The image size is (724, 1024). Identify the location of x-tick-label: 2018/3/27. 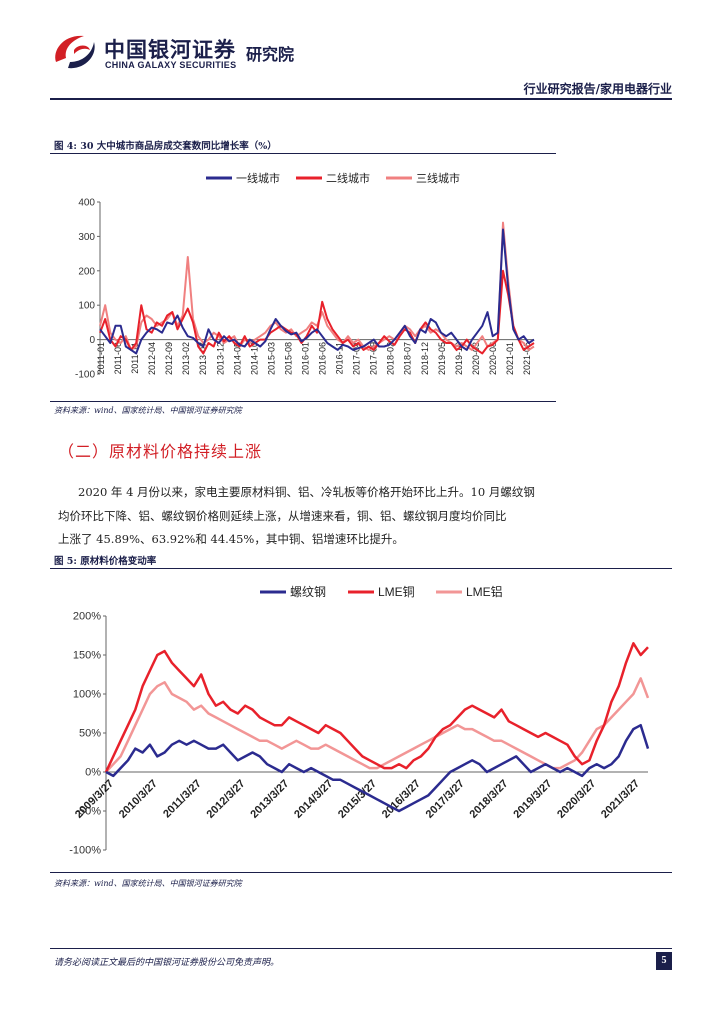
(489, 799).